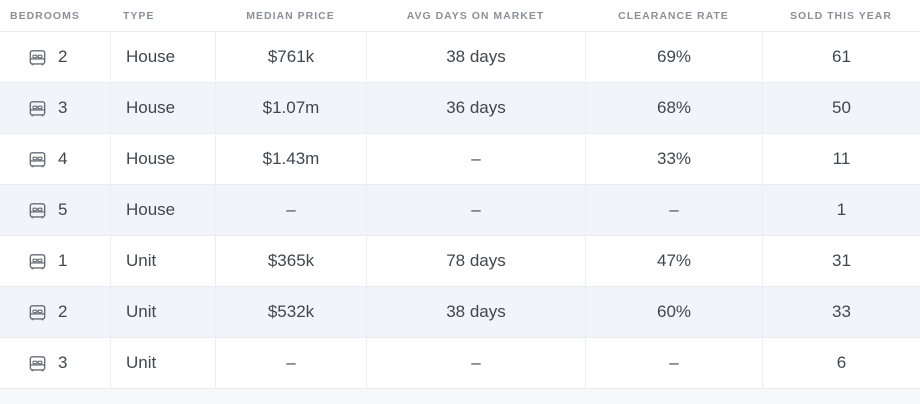 The height and width of the screenshot is (404, 920). I want to click on column-header-bedrooms: BEDROOMS, so click(45, 15).